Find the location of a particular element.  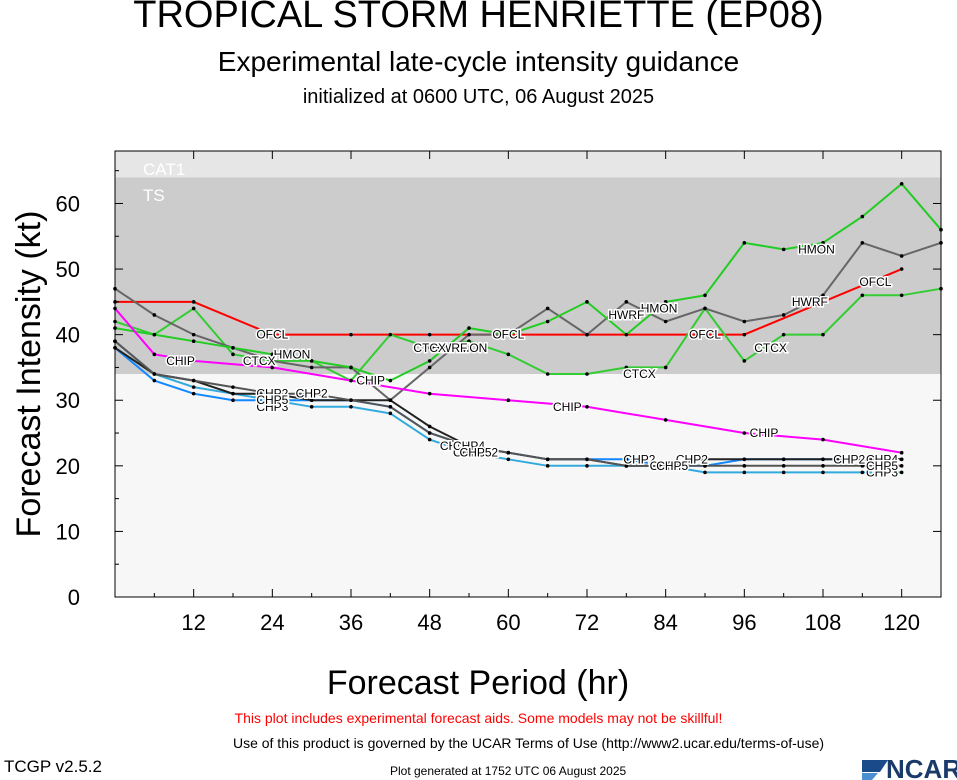

band-label-cat1: CAT1 is located at coordinates (164, 169).